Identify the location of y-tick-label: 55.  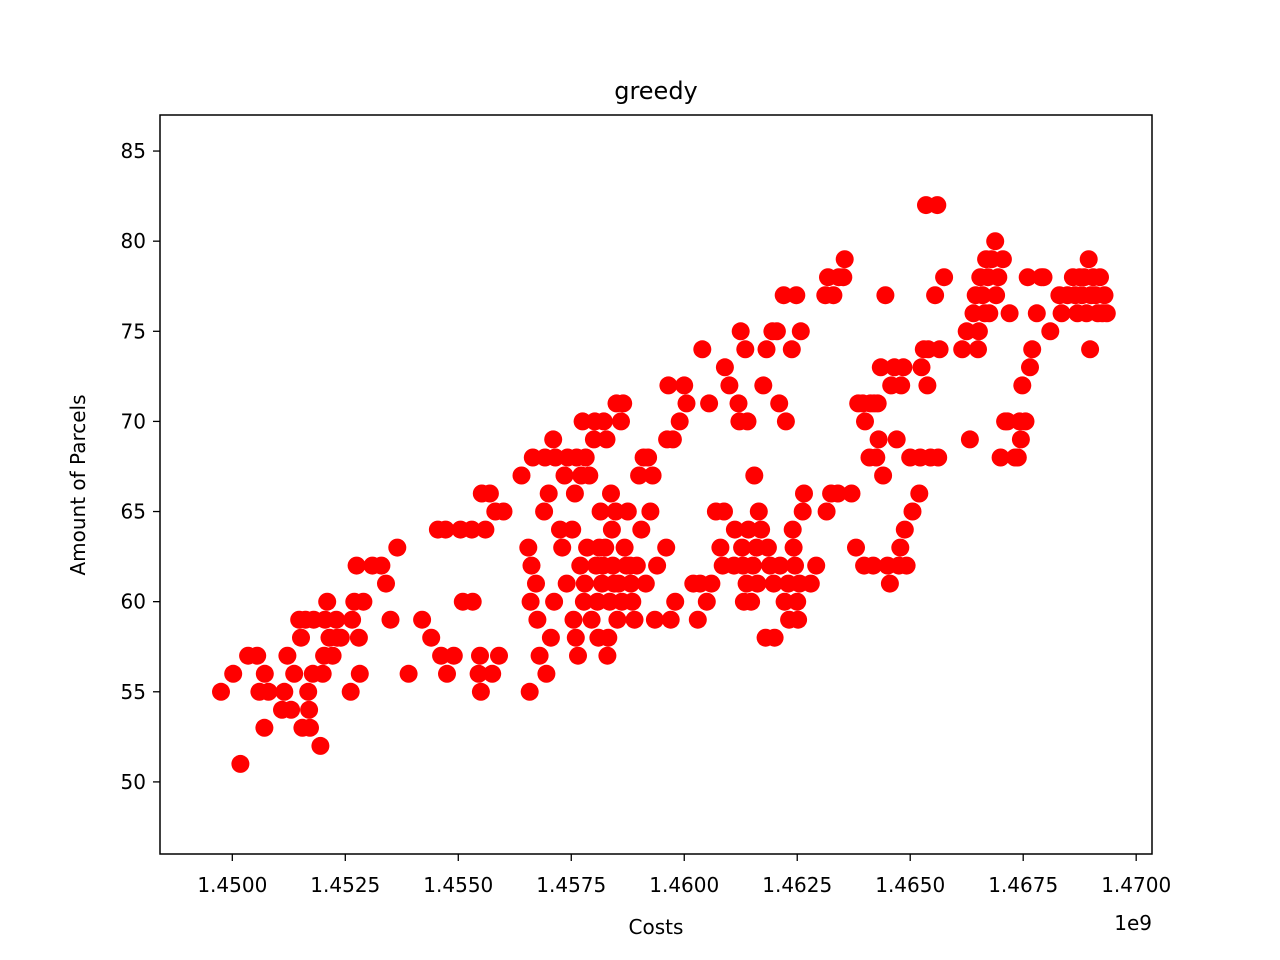
(133, 692).